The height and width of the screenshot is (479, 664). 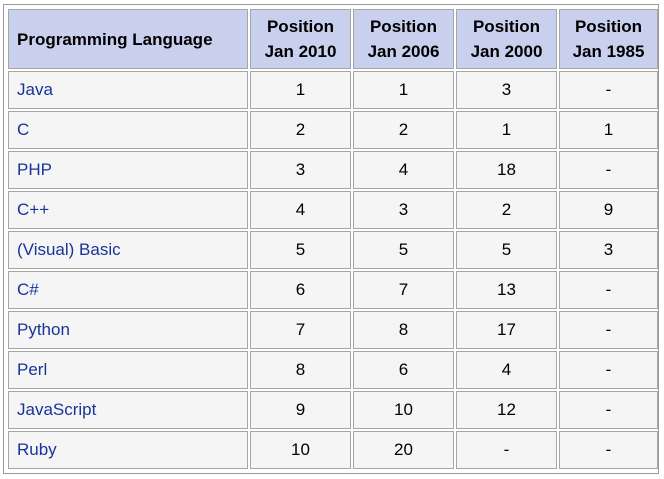 What do you see at coordinates (506, 51) in the screenshot?
I see `header-label-line2: Jan 2000` at bounding box center [506, 51].